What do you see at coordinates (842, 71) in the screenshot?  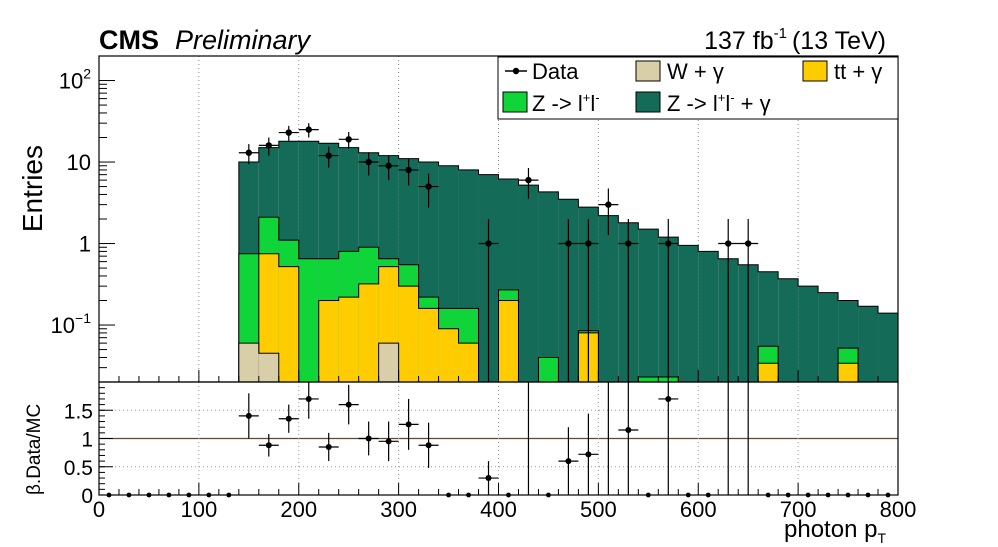 I see `legend-entry-ttg: tt + γ` at bounding box center [842, 71].